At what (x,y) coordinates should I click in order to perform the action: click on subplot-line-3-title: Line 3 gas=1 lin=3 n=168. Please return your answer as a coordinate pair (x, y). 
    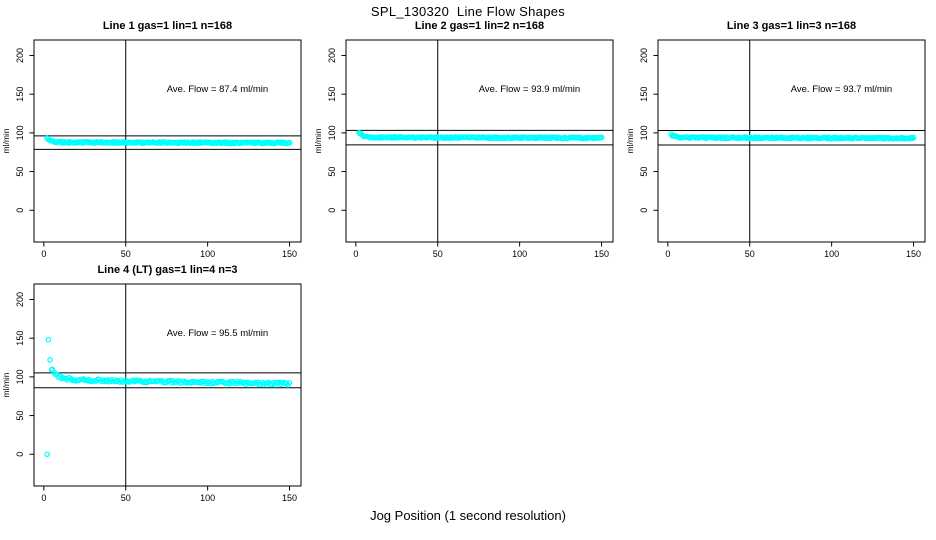
    Looking at the image, I should click on (791, 26).